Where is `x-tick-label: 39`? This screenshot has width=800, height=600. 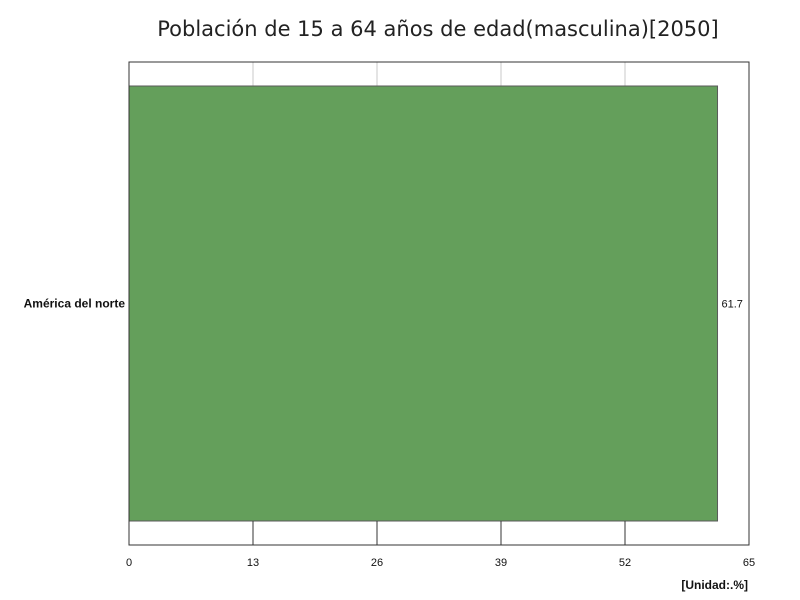 x-tick-label: 39 is located at coordinates (501, 563).